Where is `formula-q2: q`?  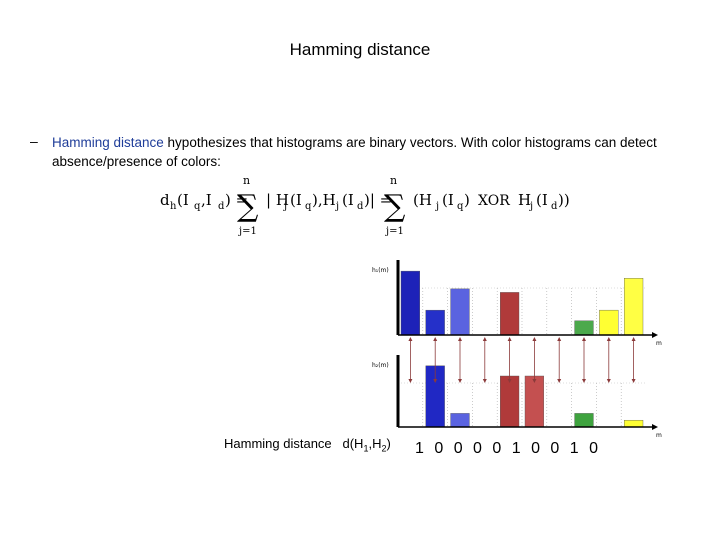
formula-q2: q is located at coordinates (460, 206).